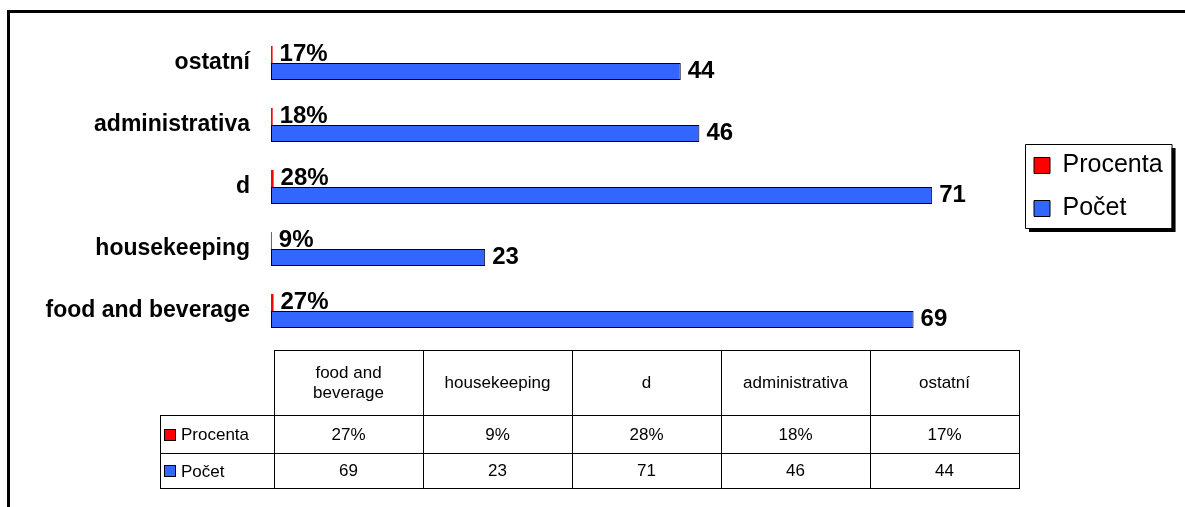 The width and height of the screenshot is (1185, 507). I want to click on data-label: 46, so click(720, 132).